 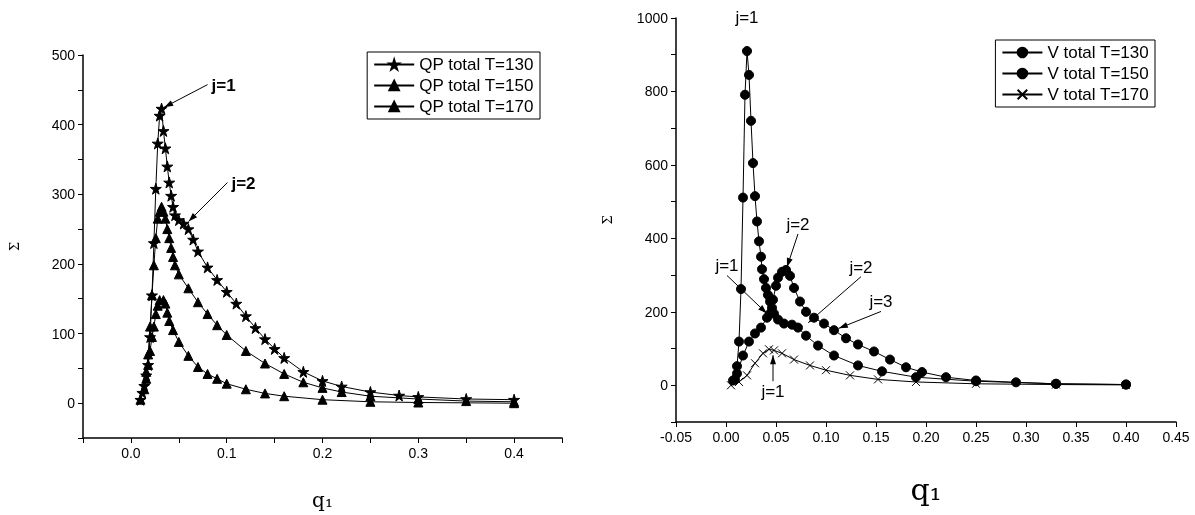 What do you see at coordinates (1176, 437) in the screenshot?
I see `x-tick-label: 0.45` at bounding box center [1176, 437].